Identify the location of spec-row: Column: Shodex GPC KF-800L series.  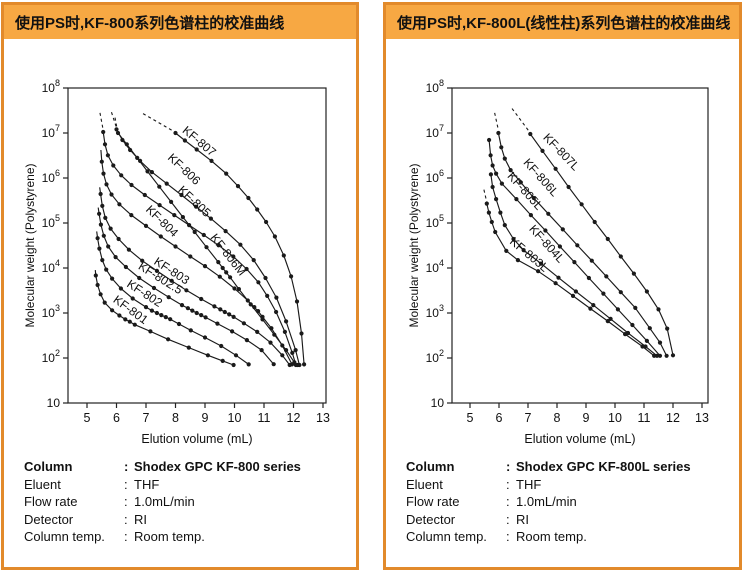
(548, 467).